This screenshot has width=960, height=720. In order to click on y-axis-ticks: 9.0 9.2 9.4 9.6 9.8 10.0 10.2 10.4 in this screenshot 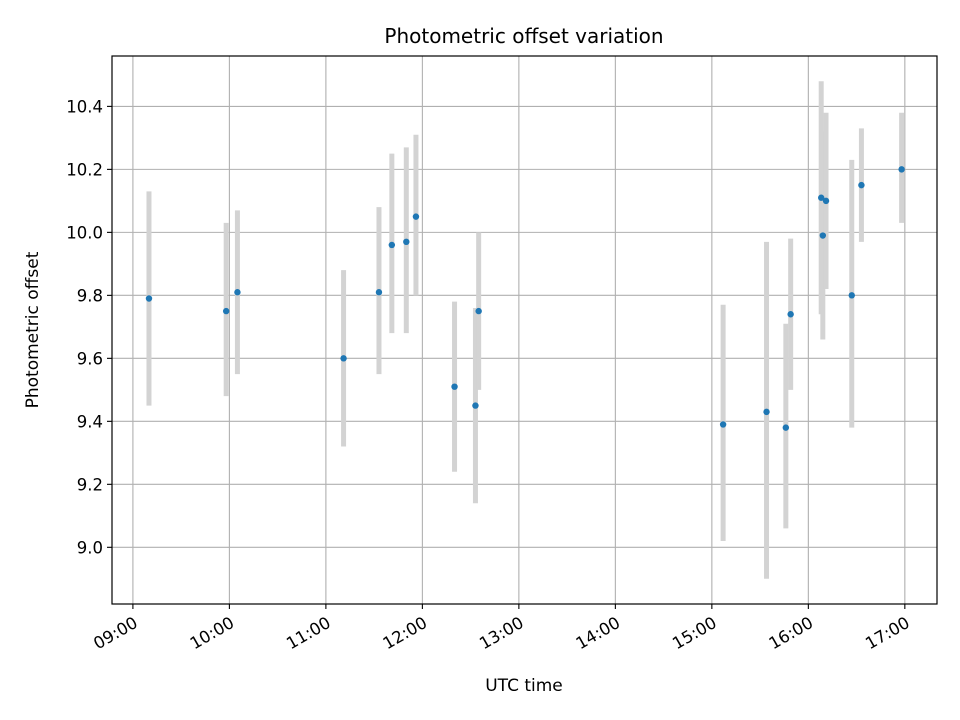, I will do `click(89, 327)`.